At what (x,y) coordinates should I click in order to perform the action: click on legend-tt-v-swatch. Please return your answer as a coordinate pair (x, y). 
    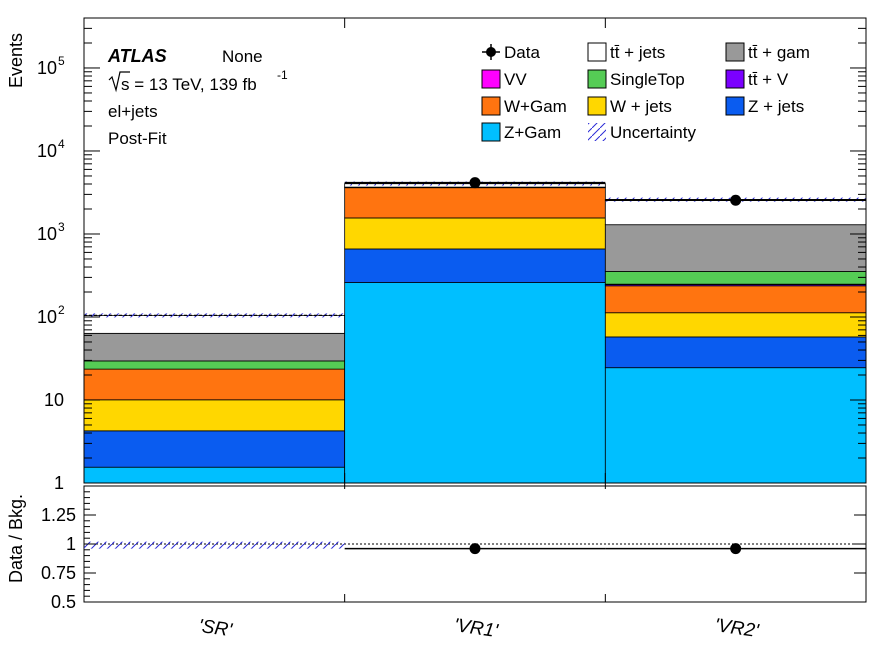
    Looking at the image, I should click on (735, 79).